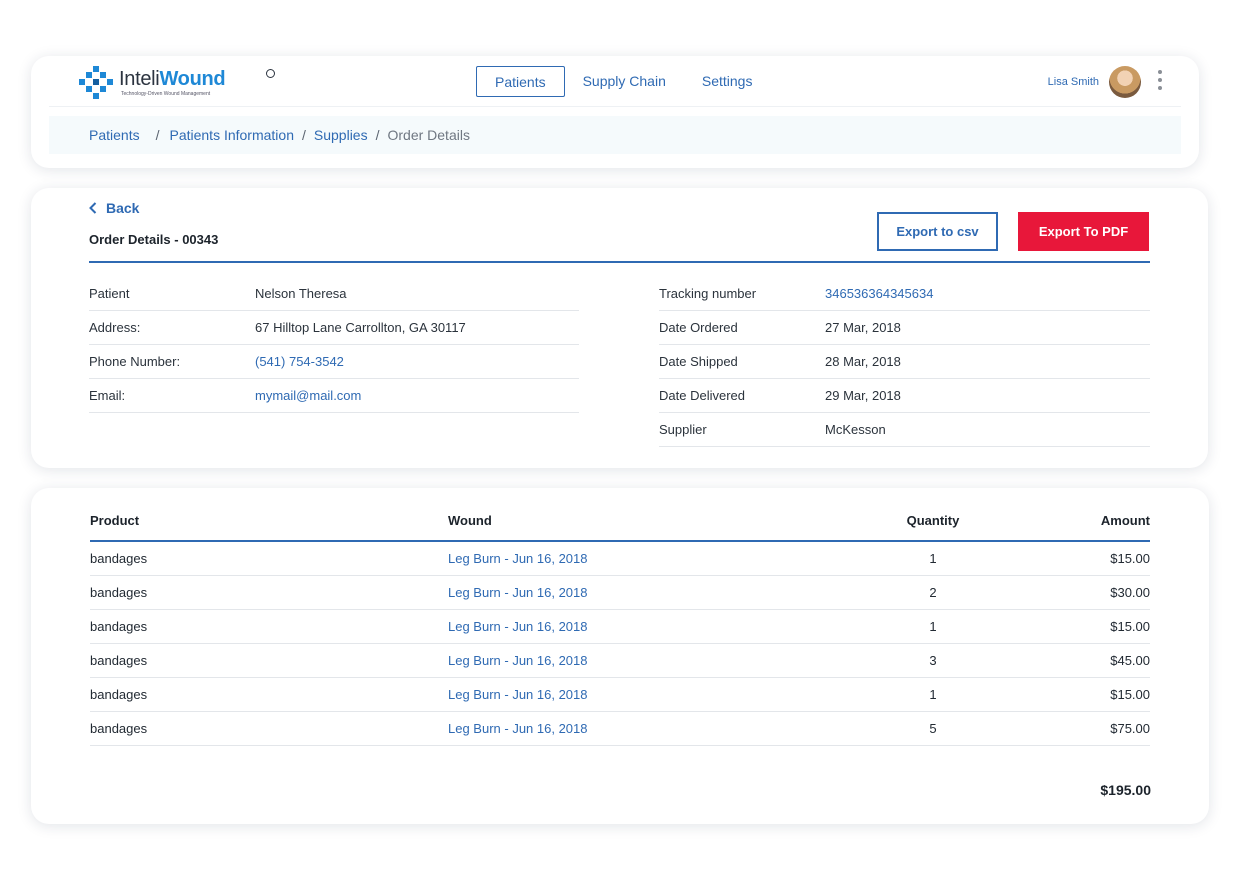 This screenshot has width=1240, height=880. I want to click on supplier-value: McKesson, so click(855, 429).